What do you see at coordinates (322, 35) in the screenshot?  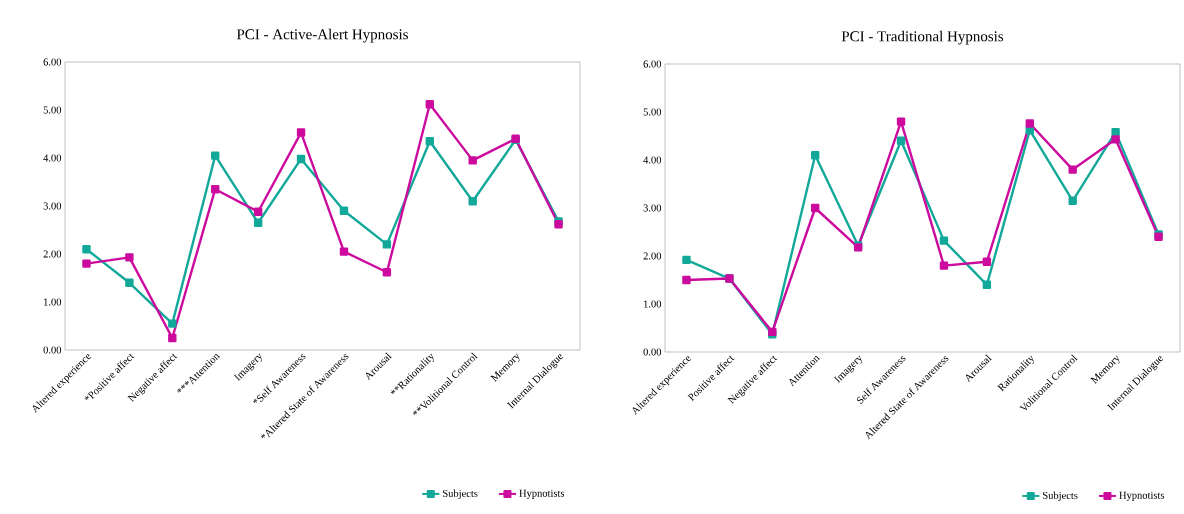 I see `chart-title: PCI - Active-Alert Hypnosis` at bounding box center [322, 35].